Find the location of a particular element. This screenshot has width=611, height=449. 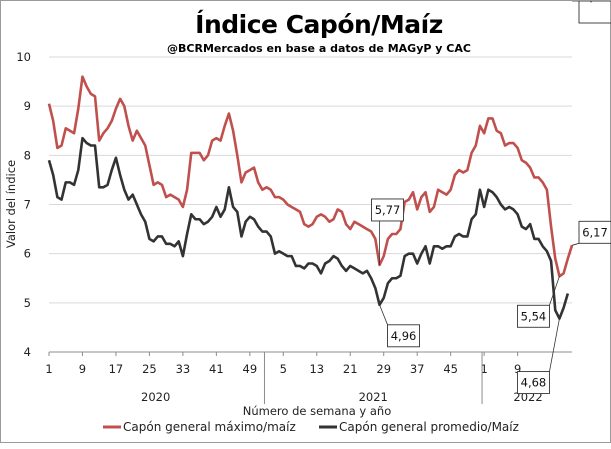

y-tick-label: 10 is located at coordinates (23, 57).